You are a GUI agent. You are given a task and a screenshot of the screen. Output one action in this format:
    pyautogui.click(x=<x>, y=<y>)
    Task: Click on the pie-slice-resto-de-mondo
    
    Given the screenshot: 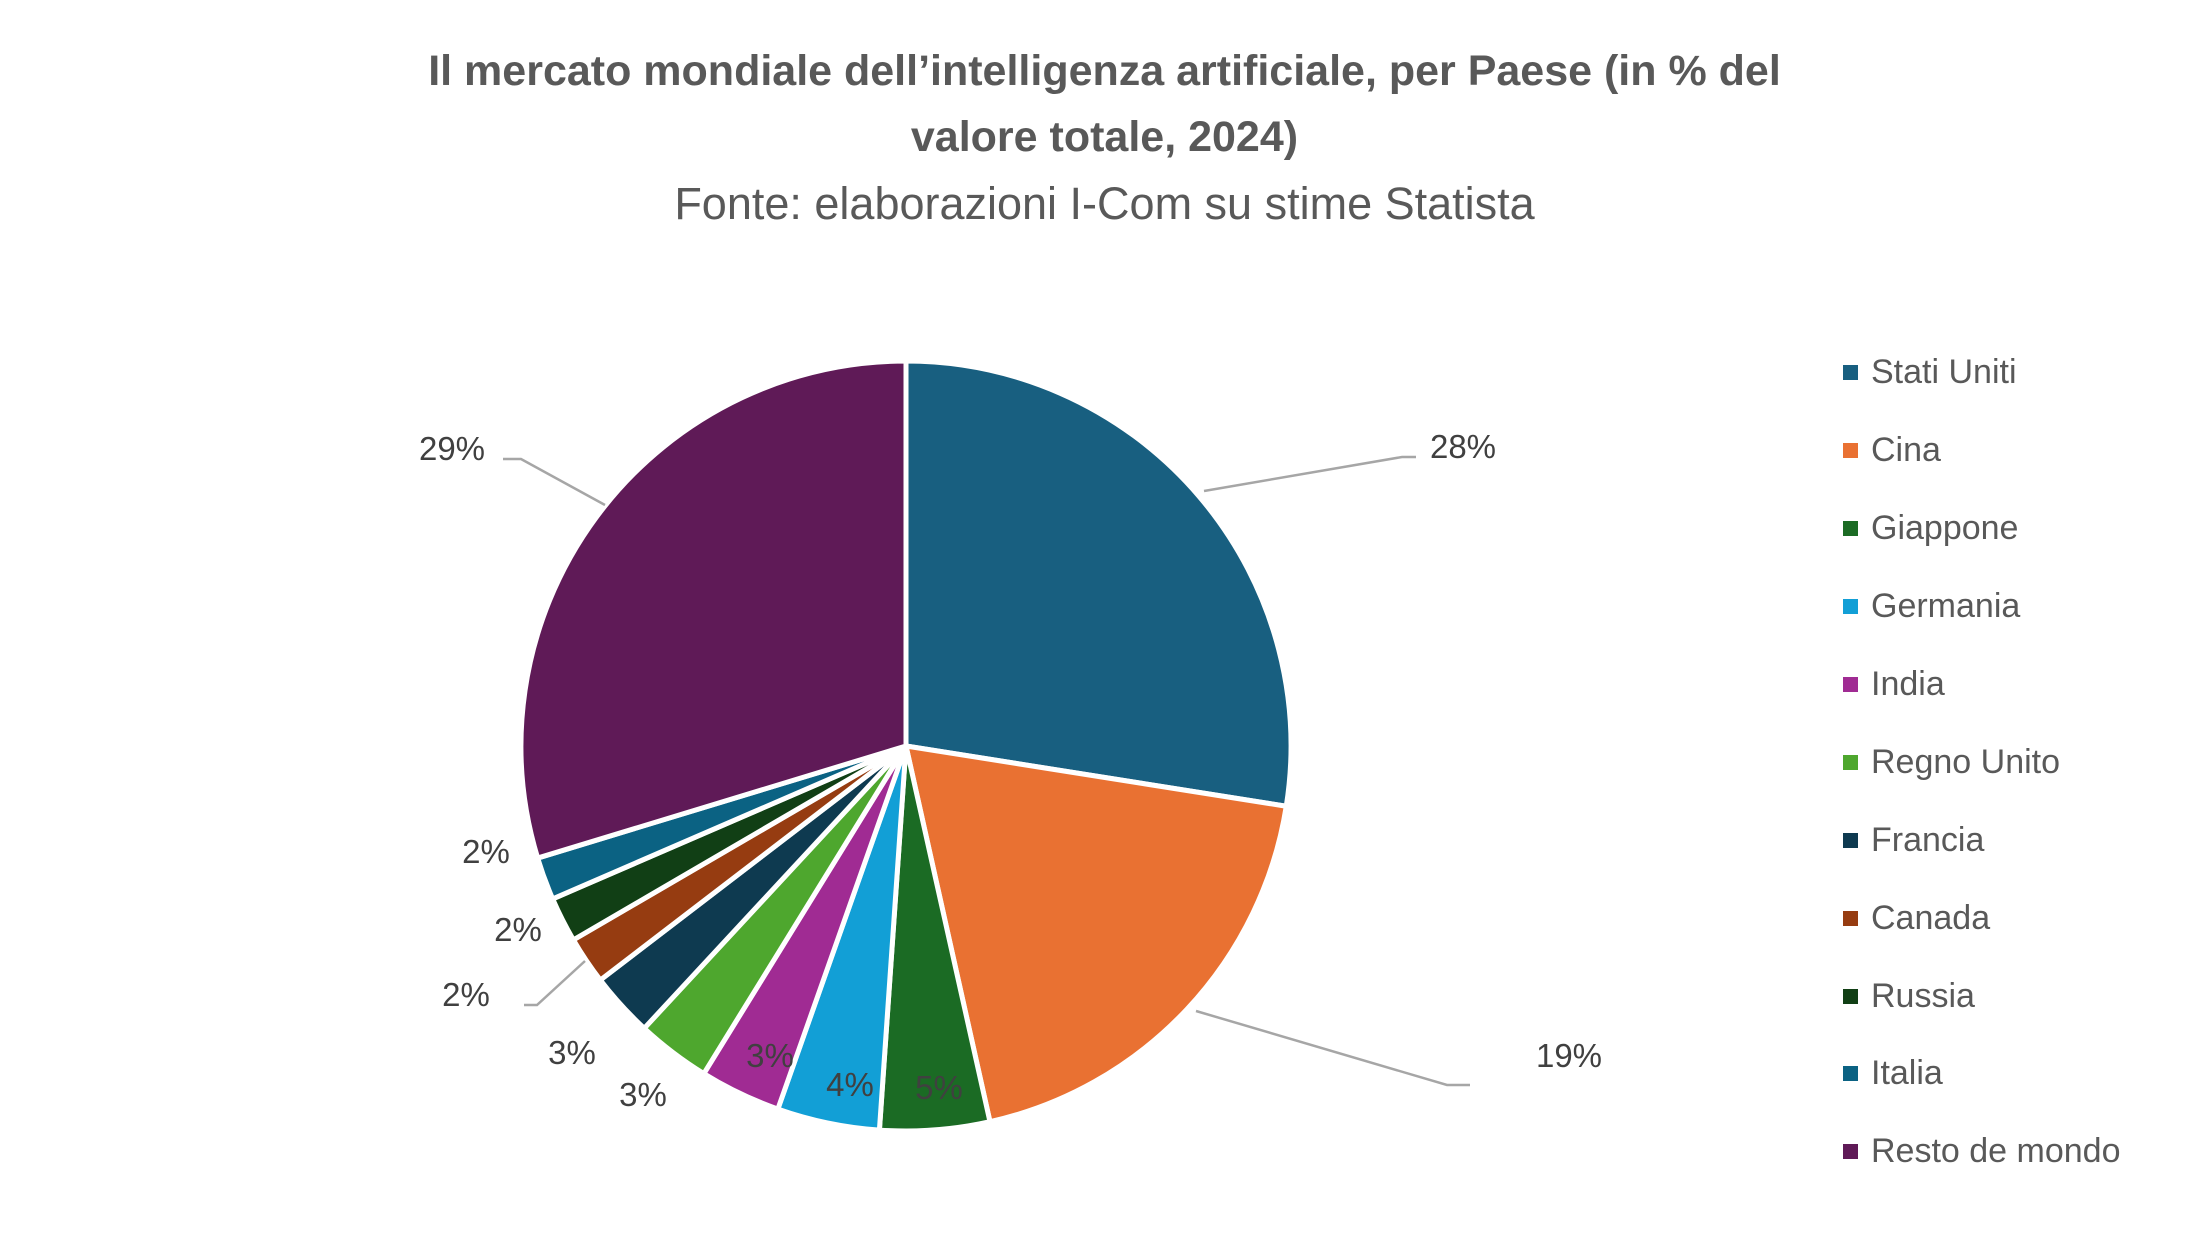 What is the action you would take?
    pyautogui.click(x=713, y=609)
    